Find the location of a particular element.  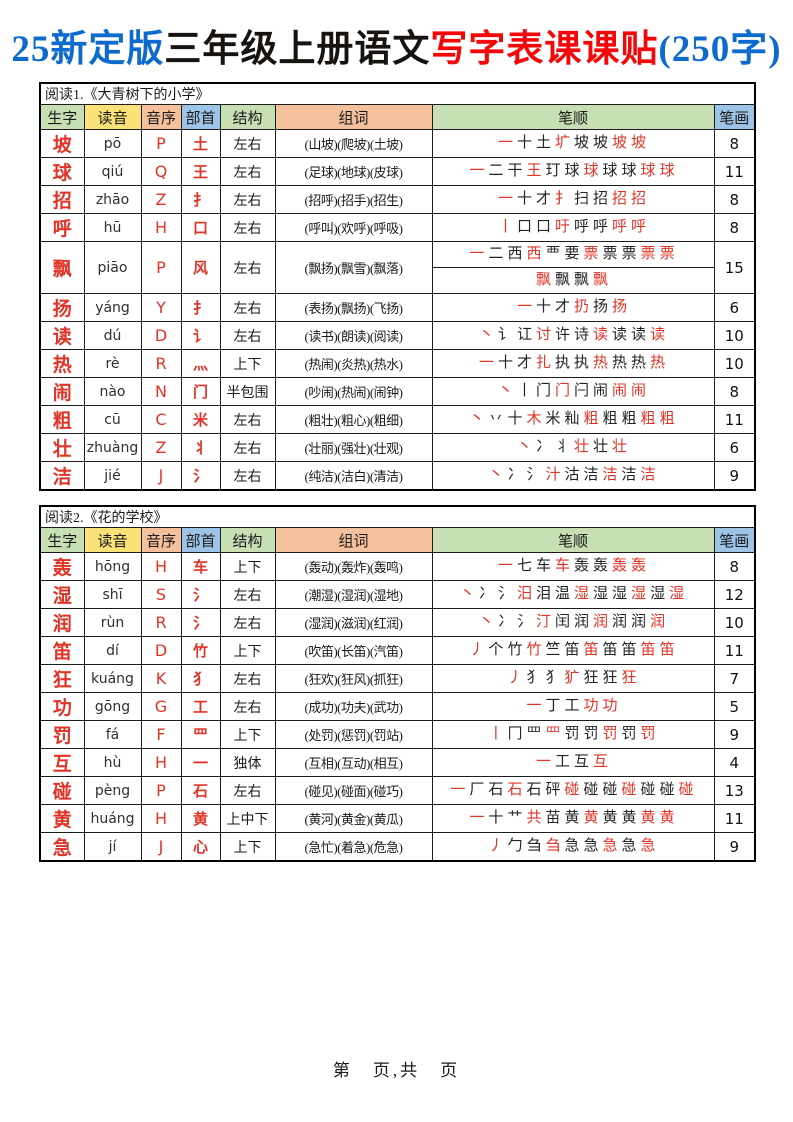

radical-cell: 心 is located at coordinates (200, 847).